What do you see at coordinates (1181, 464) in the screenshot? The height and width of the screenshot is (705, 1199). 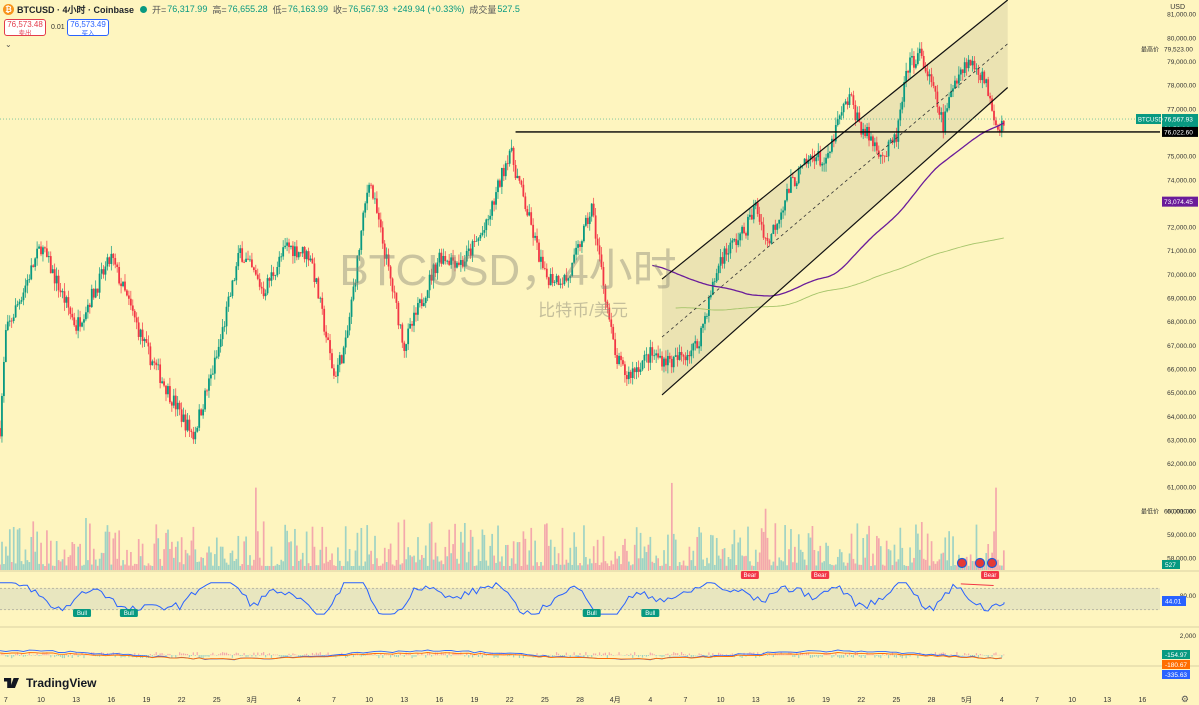 I see `y-tick-label: 62,000.00` at bounding box center [1181, 464].